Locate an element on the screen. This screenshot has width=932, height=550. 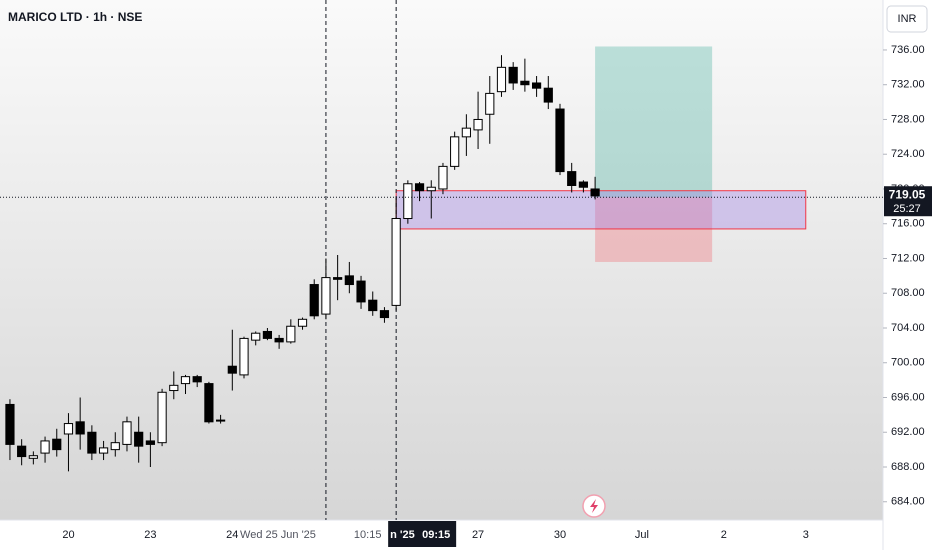
x-tick-label: 27 is located at coordinates (478, 535).